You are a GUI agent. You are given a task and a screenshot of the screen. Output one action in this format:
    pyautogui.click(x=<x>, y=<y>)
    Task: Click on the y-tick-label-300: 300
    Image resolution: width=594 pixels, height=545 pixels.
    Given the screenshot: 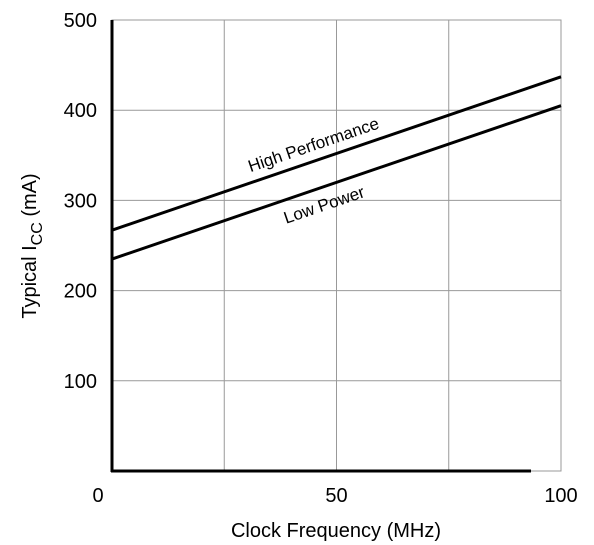 What is the action you would take?
    pyautogui.click(x=80, y=201)
    